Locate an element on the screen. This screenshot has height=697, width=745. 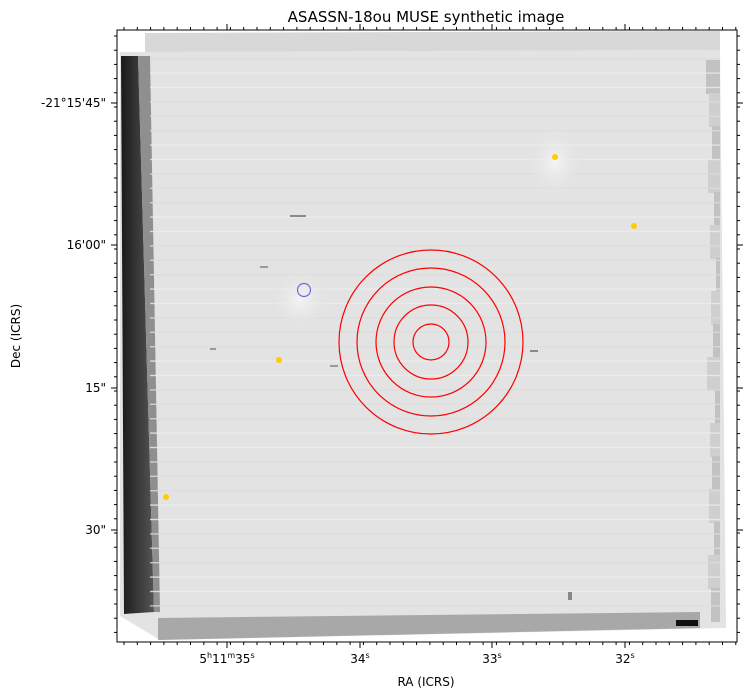
aperture-rings is located at coordinates (431, 342).